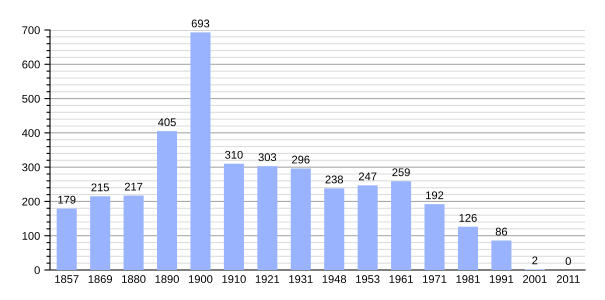 The height and width of the screenshot is (300, 605). What do you see at coordinates (31, 30) in the screenshot?
I see `y-tick-label: 700` at bounding box center [31, 30].